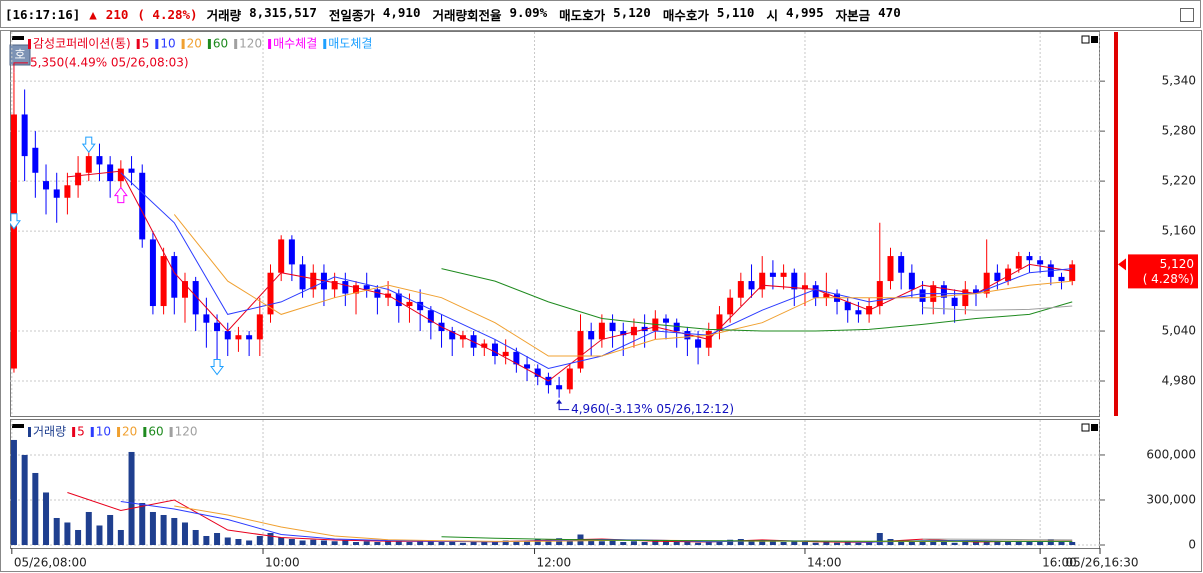  I want to click on time: [16:17:16], so click(43, 14).